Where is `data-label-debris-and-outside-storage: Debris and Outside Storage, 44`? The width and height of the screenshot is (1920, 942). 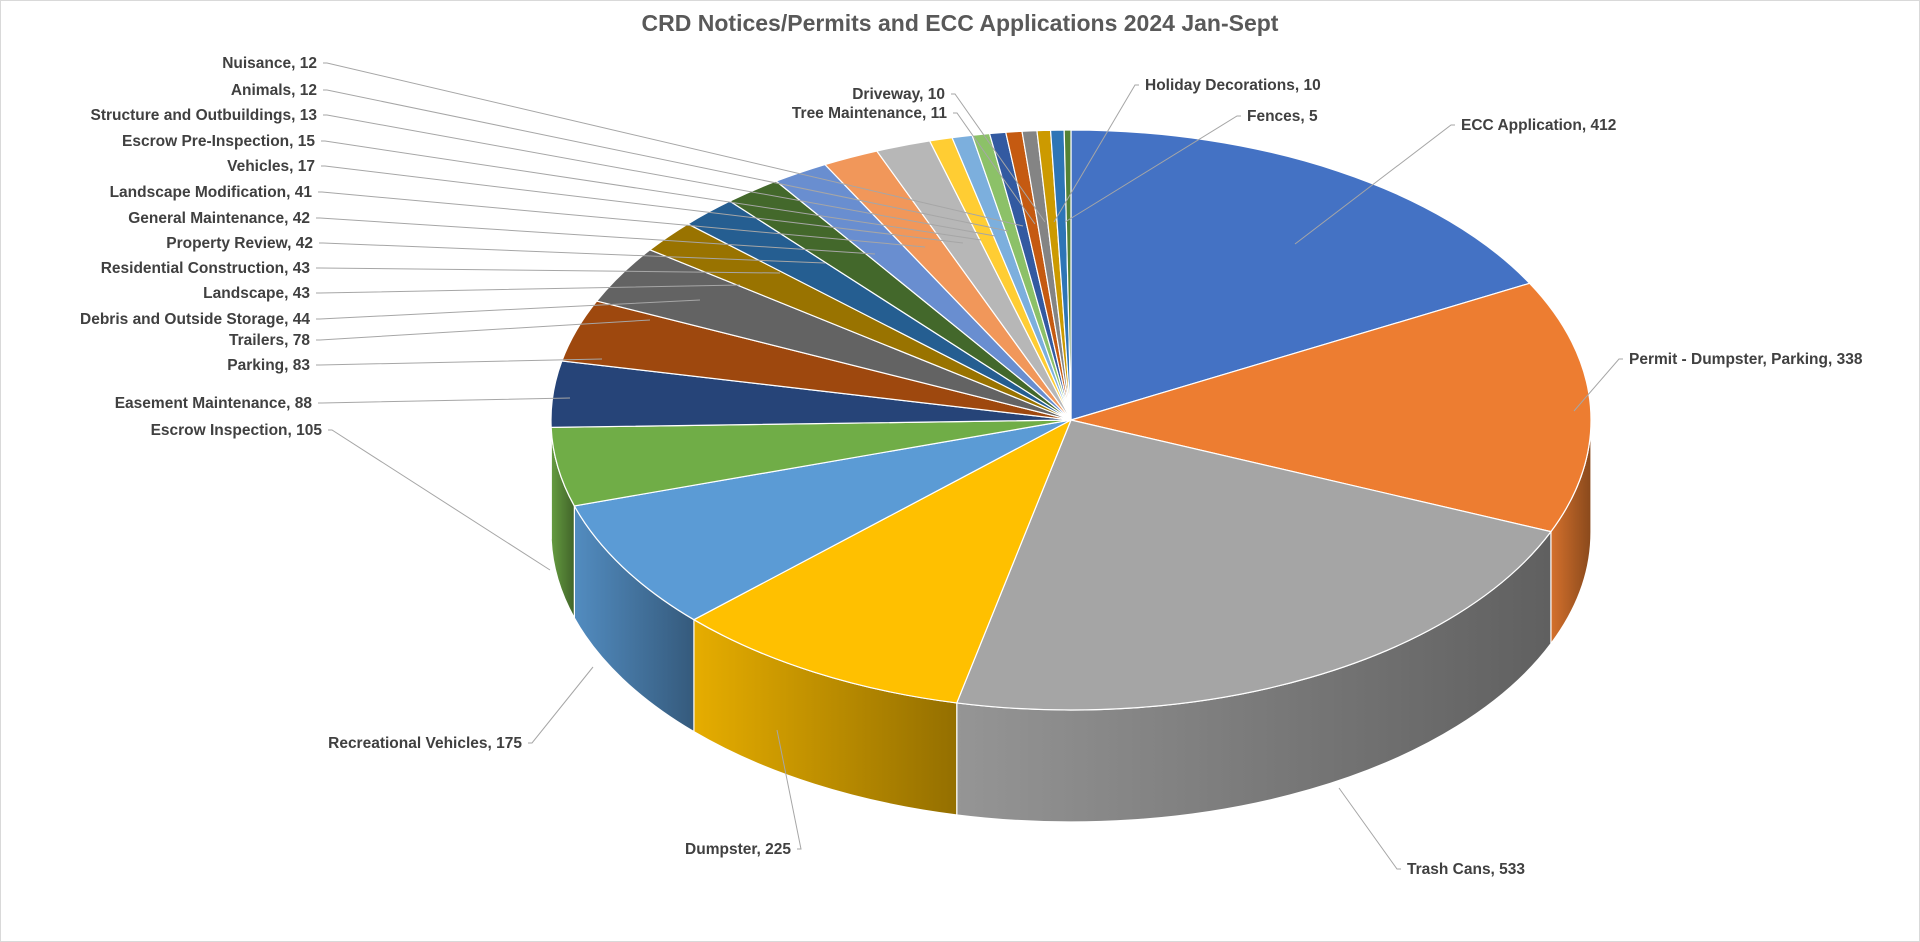
data-label-debris-and-outside-storage: Debris and Outside Storage, 44 is located at coordinates (195, 319).